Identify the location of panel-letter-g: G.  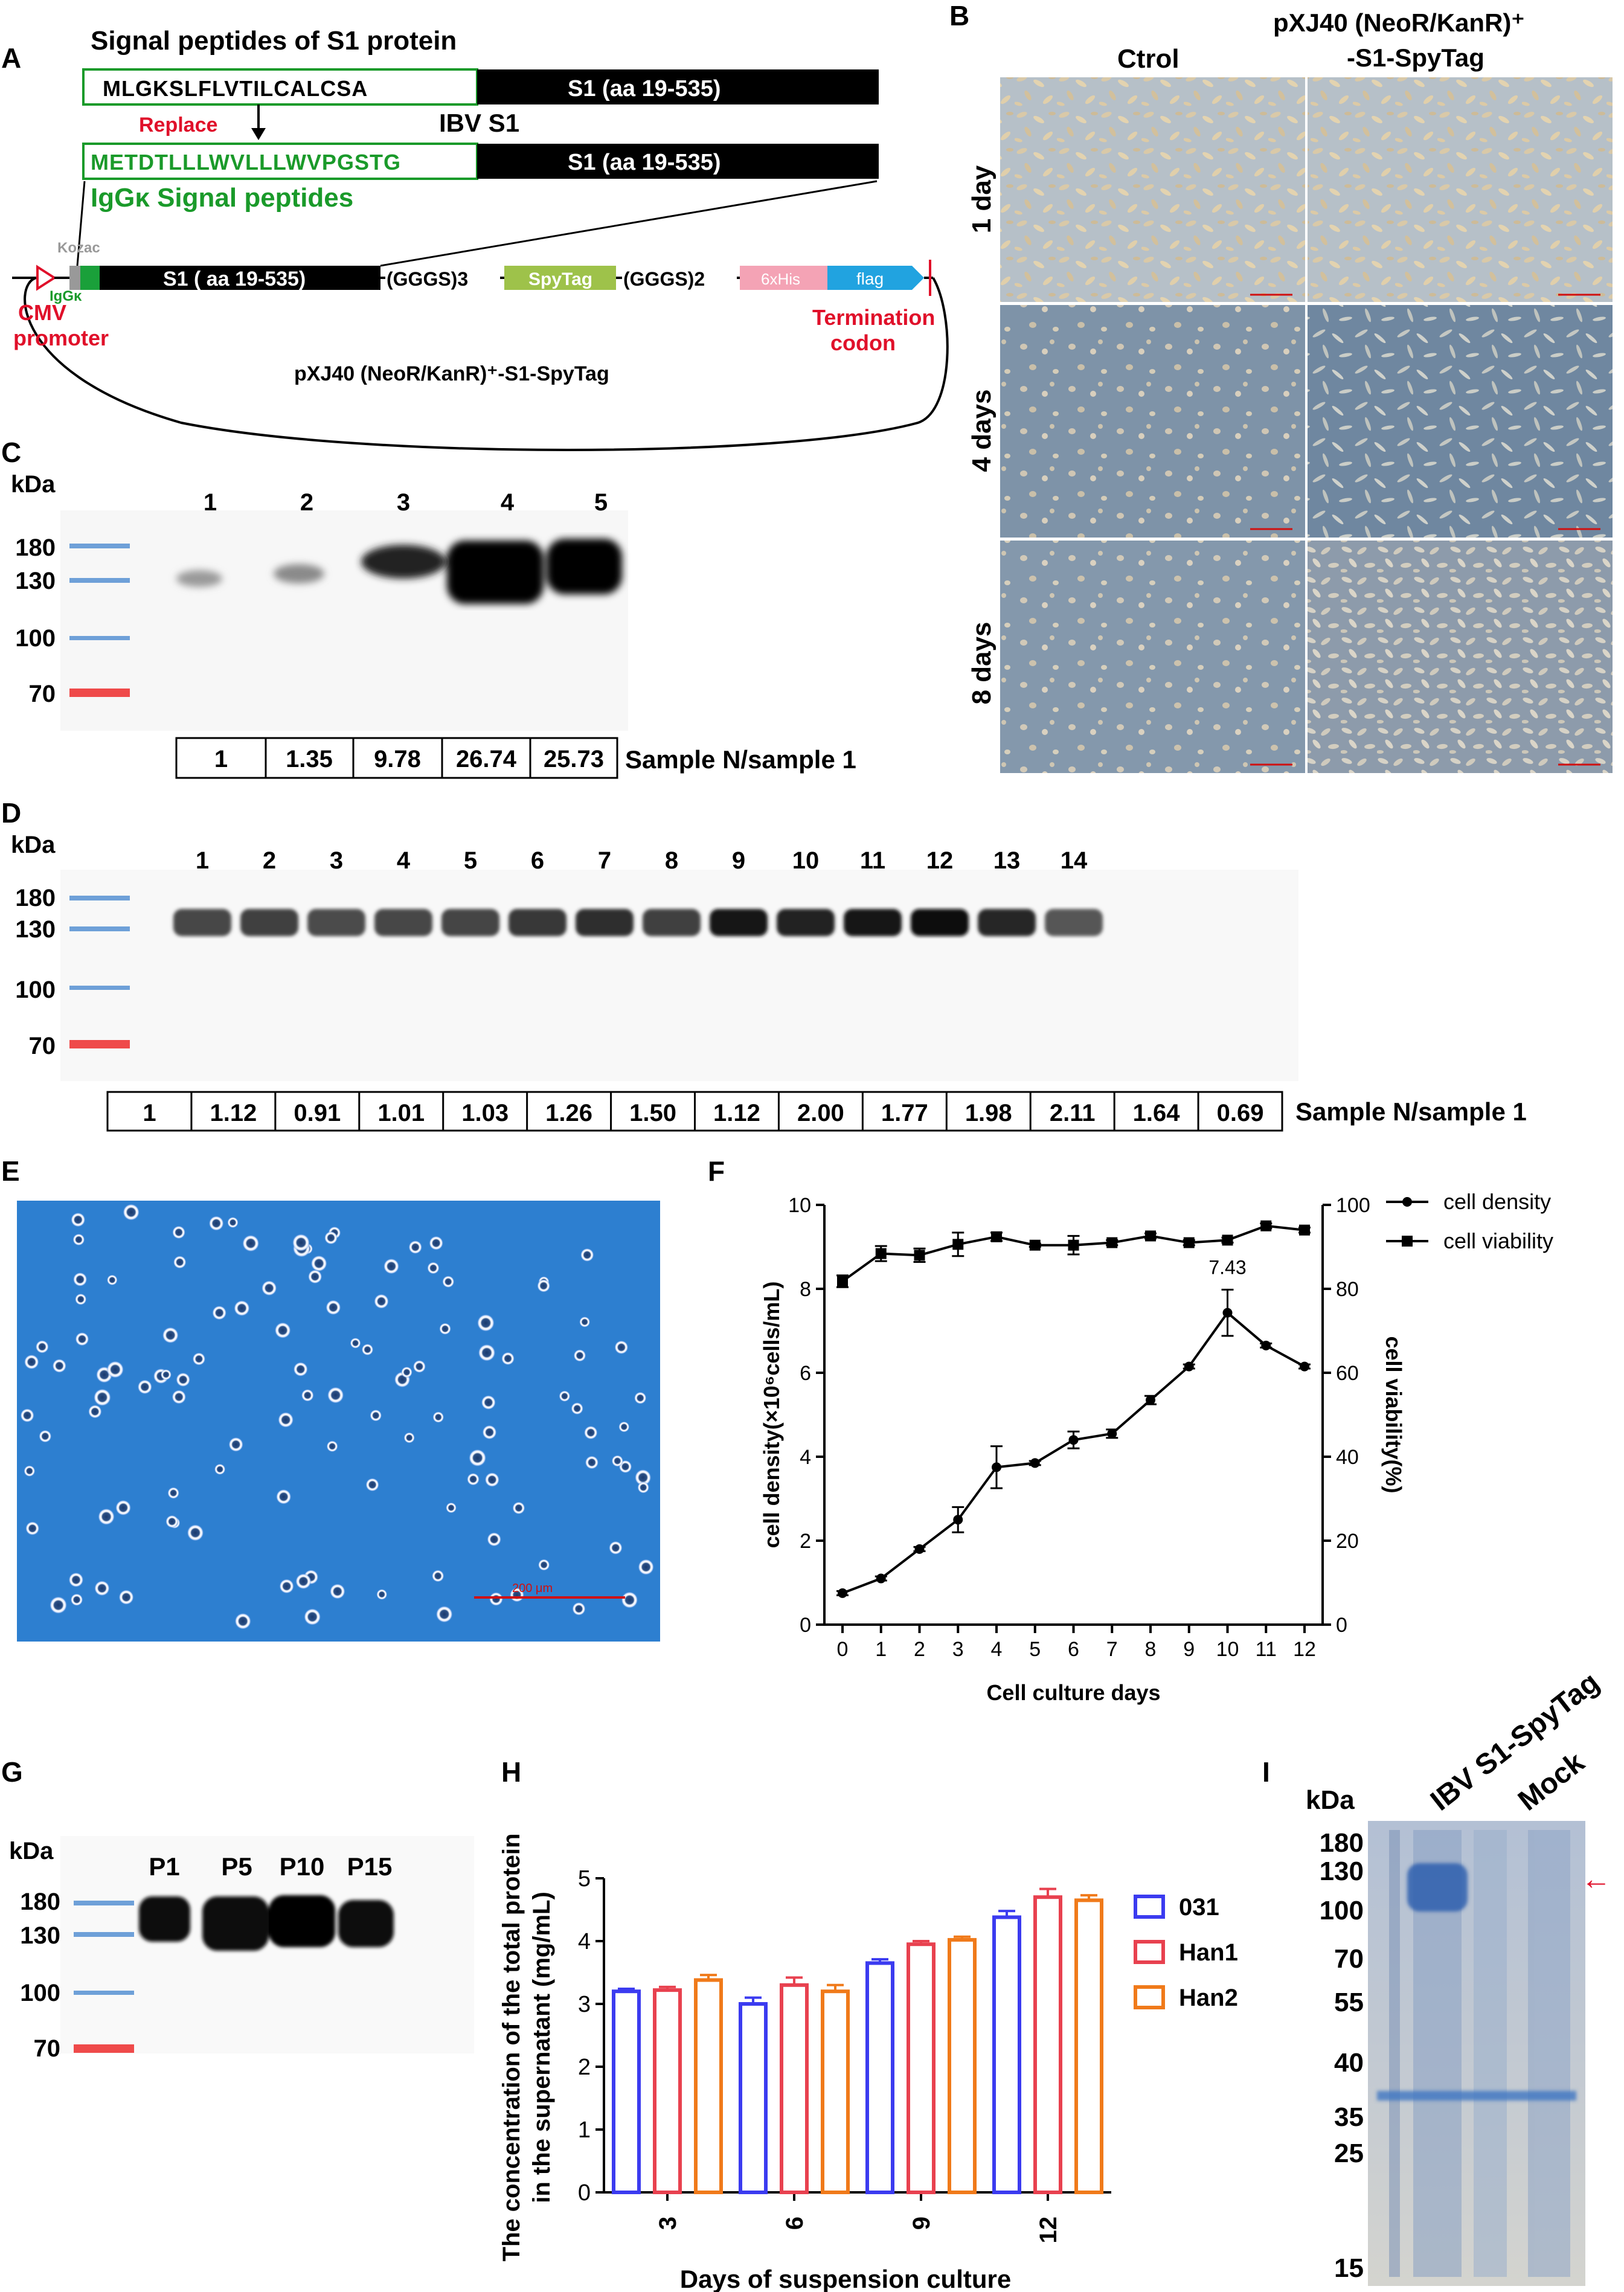
(12, 1772).